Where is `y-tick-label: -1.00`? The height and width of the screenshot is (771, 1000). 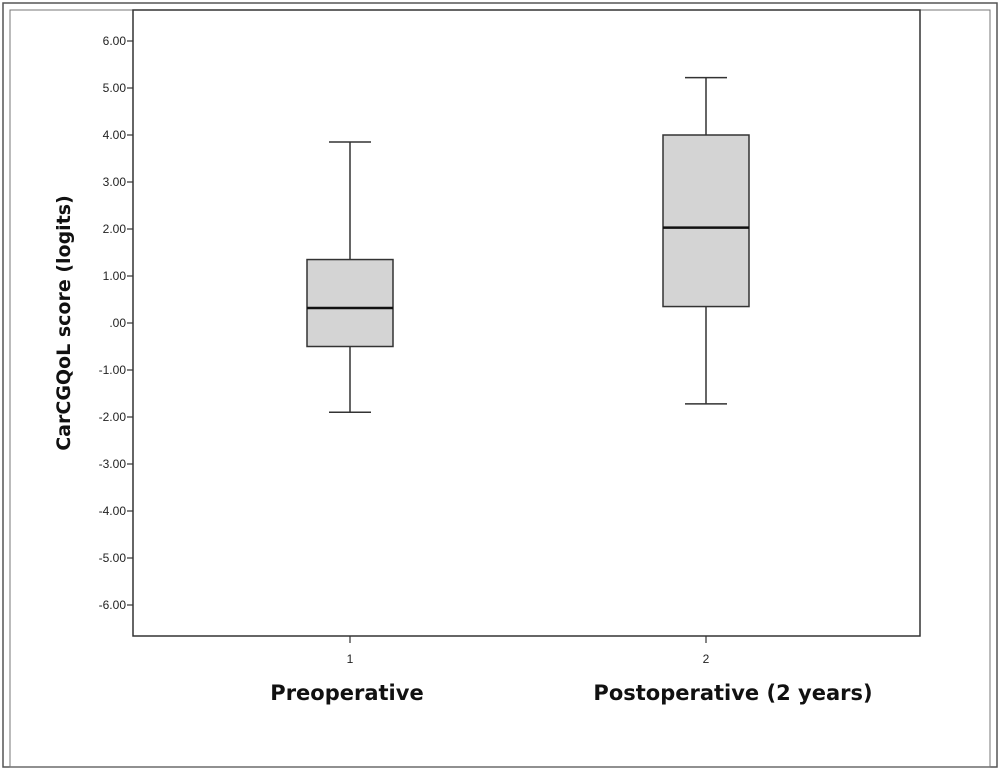 y-tick-label: -1.00 is located at coordinates (113, 370).